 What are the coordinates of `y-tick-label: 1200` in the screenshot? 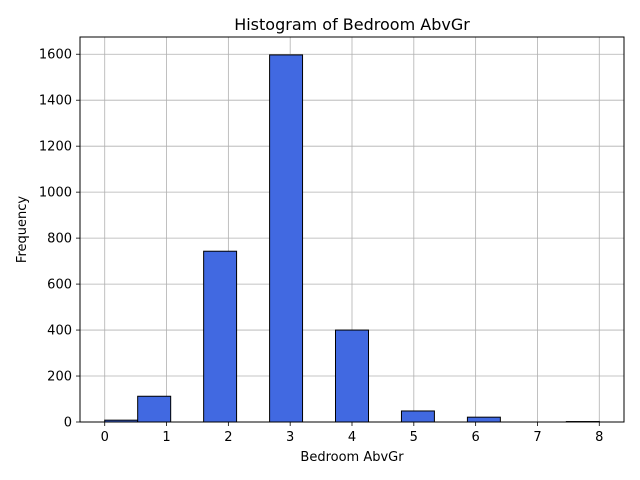 It's located at (55, 147).